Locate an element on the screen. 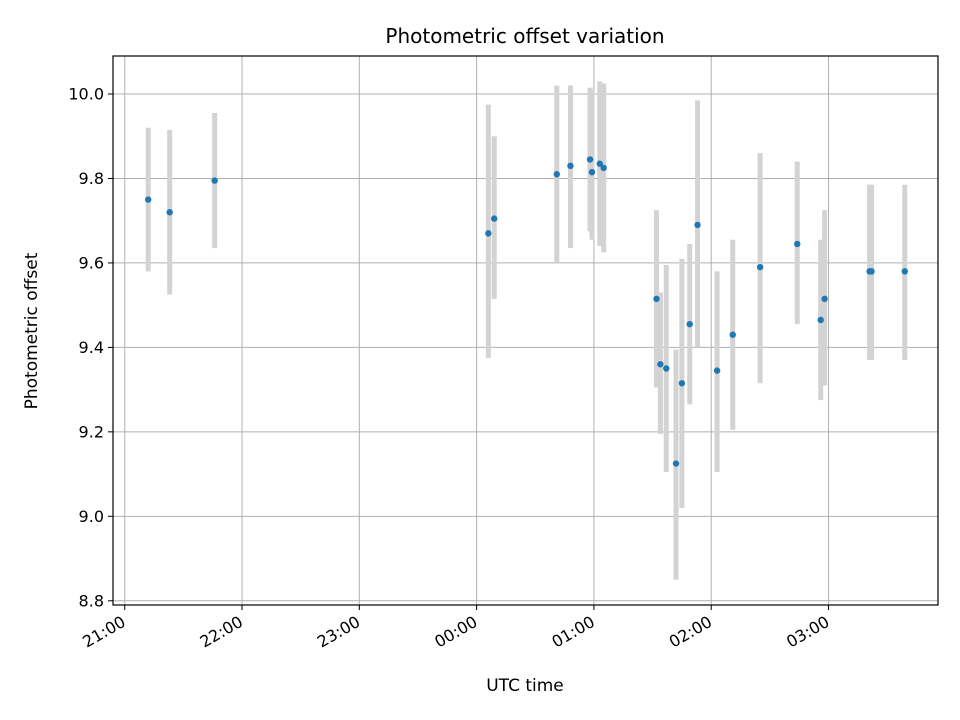 This screenshot has width=960, height=720. x-tick-label: 23:00 is located at coordinates (338, 632).